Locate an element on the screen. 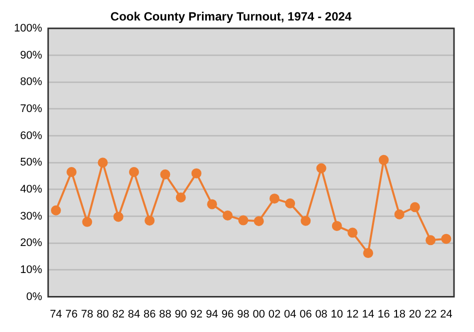  x-tick-label: 12 is located at coordinates (352, 314).